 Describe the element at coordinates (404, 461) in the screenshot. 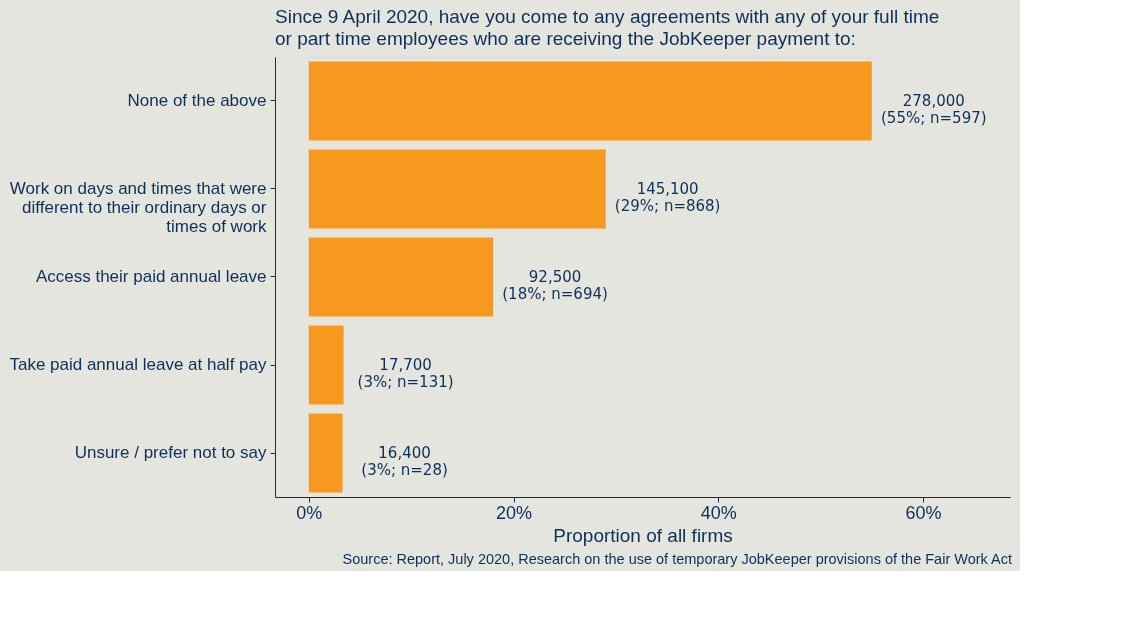

I see `data-label: 16,400 (3%; n=28)` at that location.